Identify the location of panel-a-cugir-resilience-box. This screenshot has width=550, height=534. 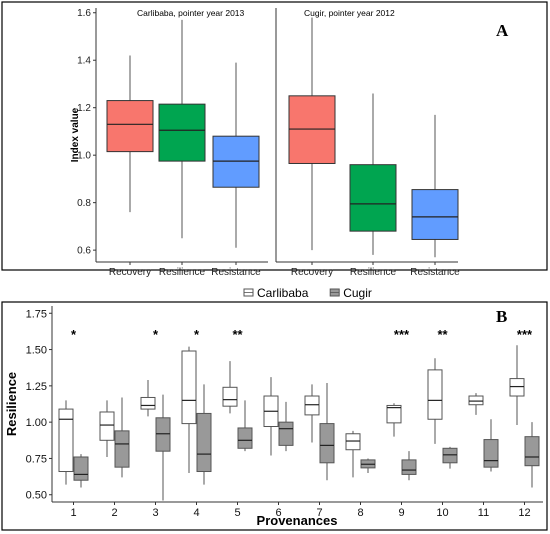
(373, 174).